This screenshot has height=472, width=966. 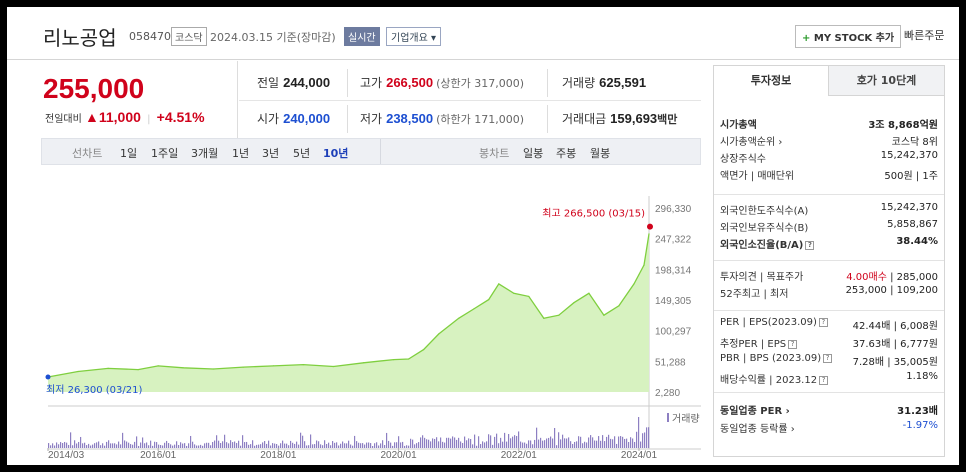 What do you see at coordinates (533, 153) in the screenshot?
I see `candle-daily: 일봉` at bounding box center [533, 153].